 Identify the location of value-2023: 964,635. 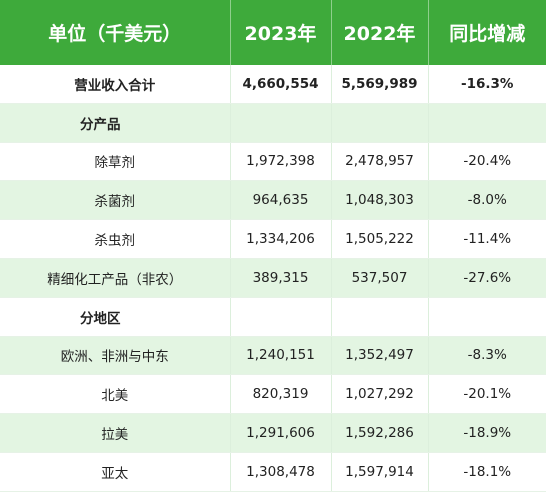
(281, 200).